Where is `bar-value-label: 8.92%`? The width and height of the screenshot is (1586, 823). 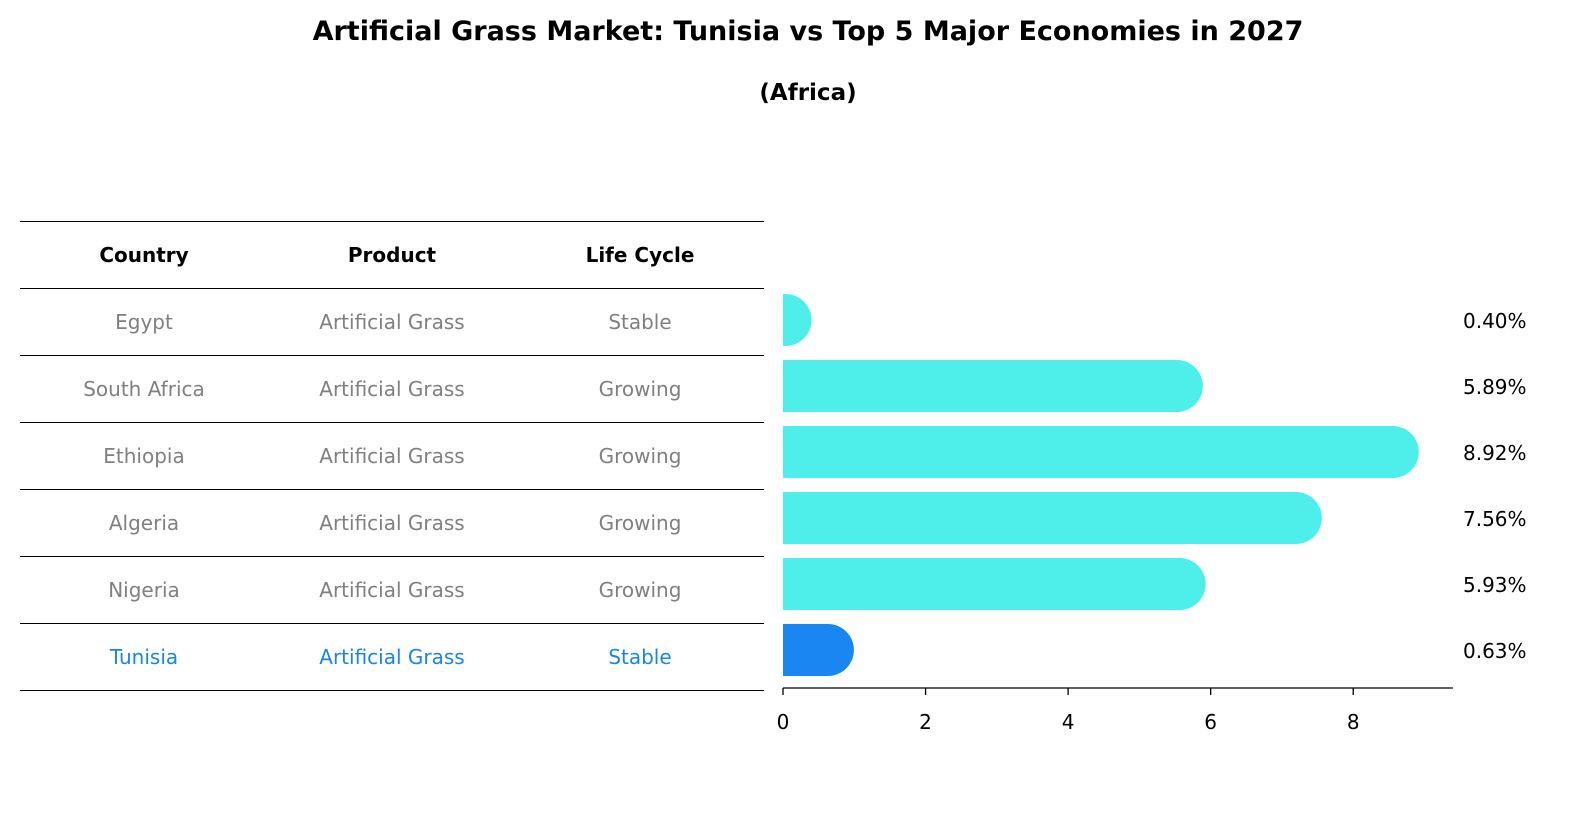 bar-value-label: 8.92% is located at coordinates (1495, 453).